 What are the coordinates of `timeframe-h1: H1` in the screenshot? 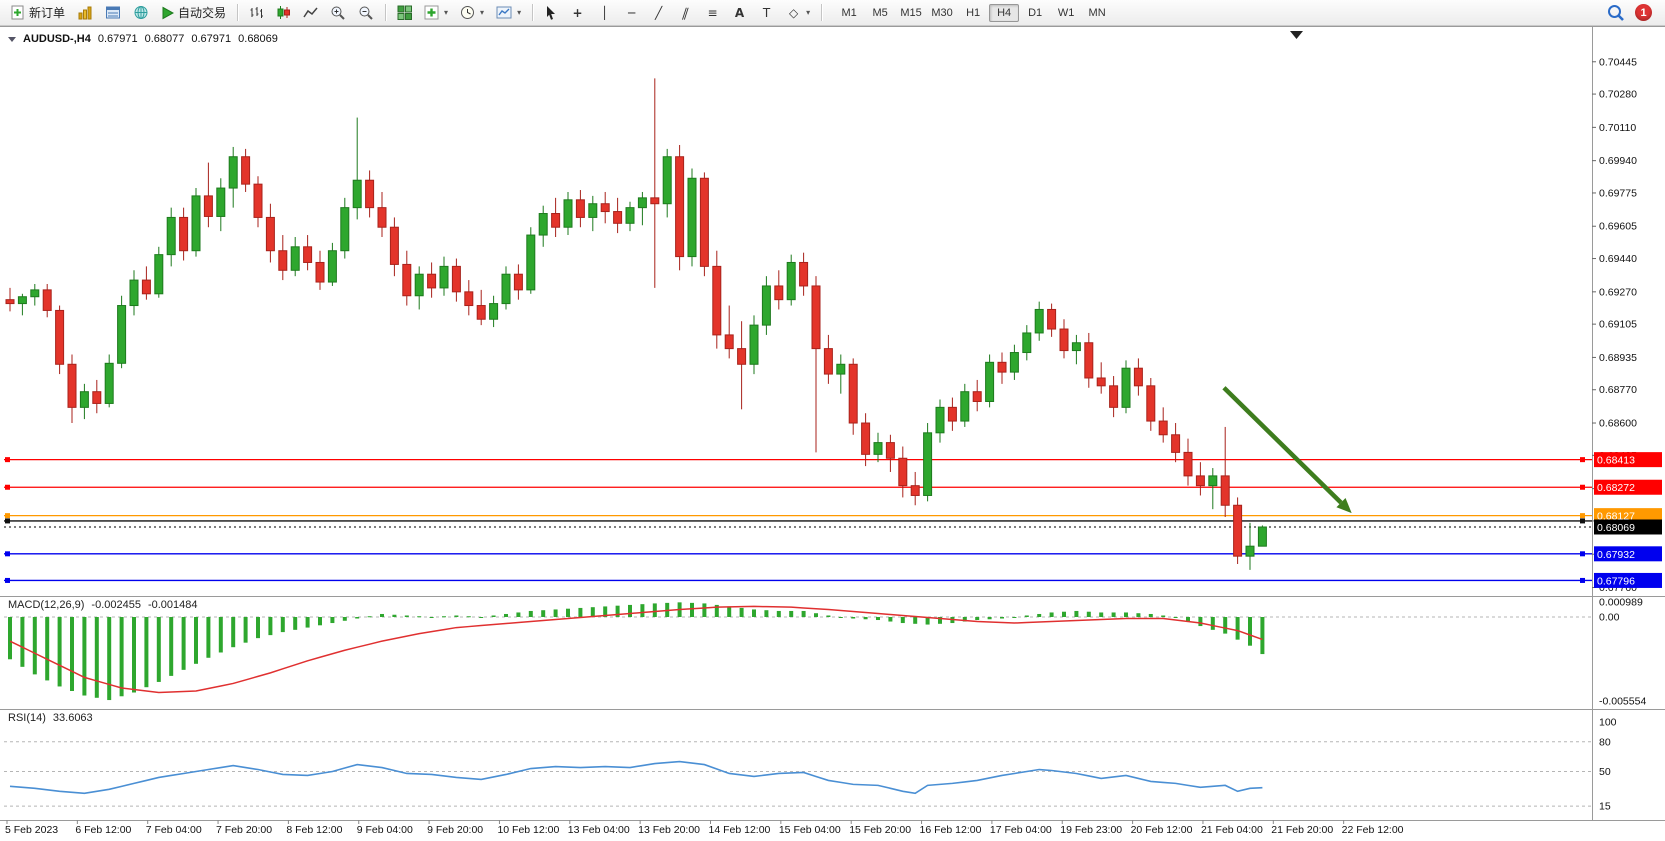 It's located at (973, 12).